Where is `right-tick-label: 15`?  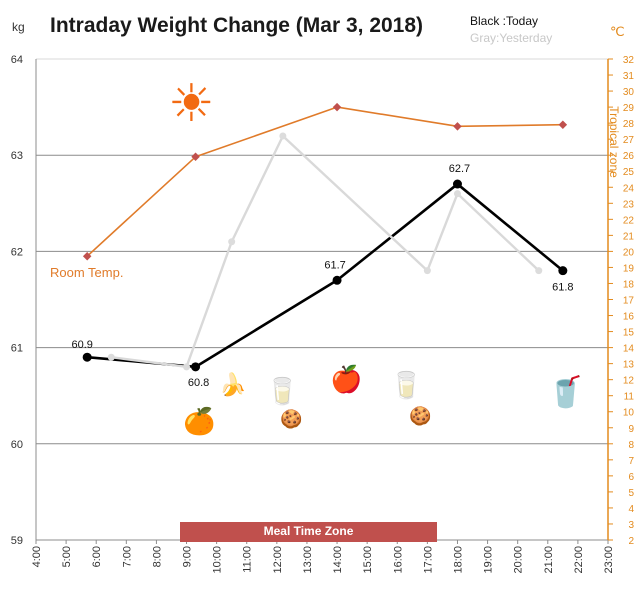 right-tick-label: 15 is located at coordinates (629, 333).